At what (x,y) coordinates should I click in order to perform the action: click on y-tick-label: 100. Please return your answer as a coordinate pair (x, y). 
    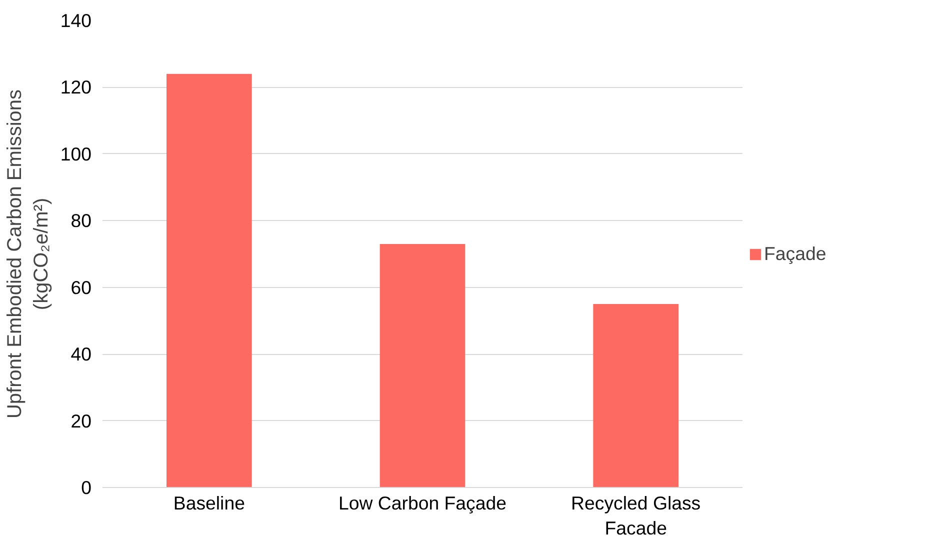
    Looking at the image, I should click on (76, 153).